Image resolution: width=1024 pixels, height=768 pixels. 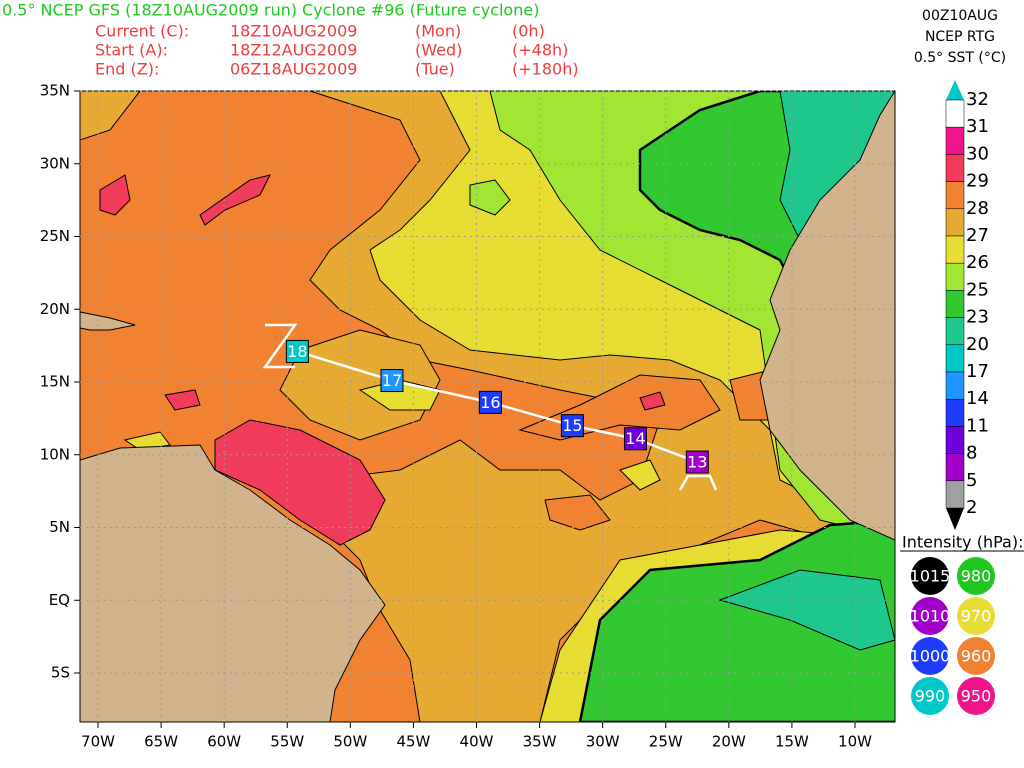 I want to click on colorbar-header: 0.5° SST (°C), so click(x=960, y=58).